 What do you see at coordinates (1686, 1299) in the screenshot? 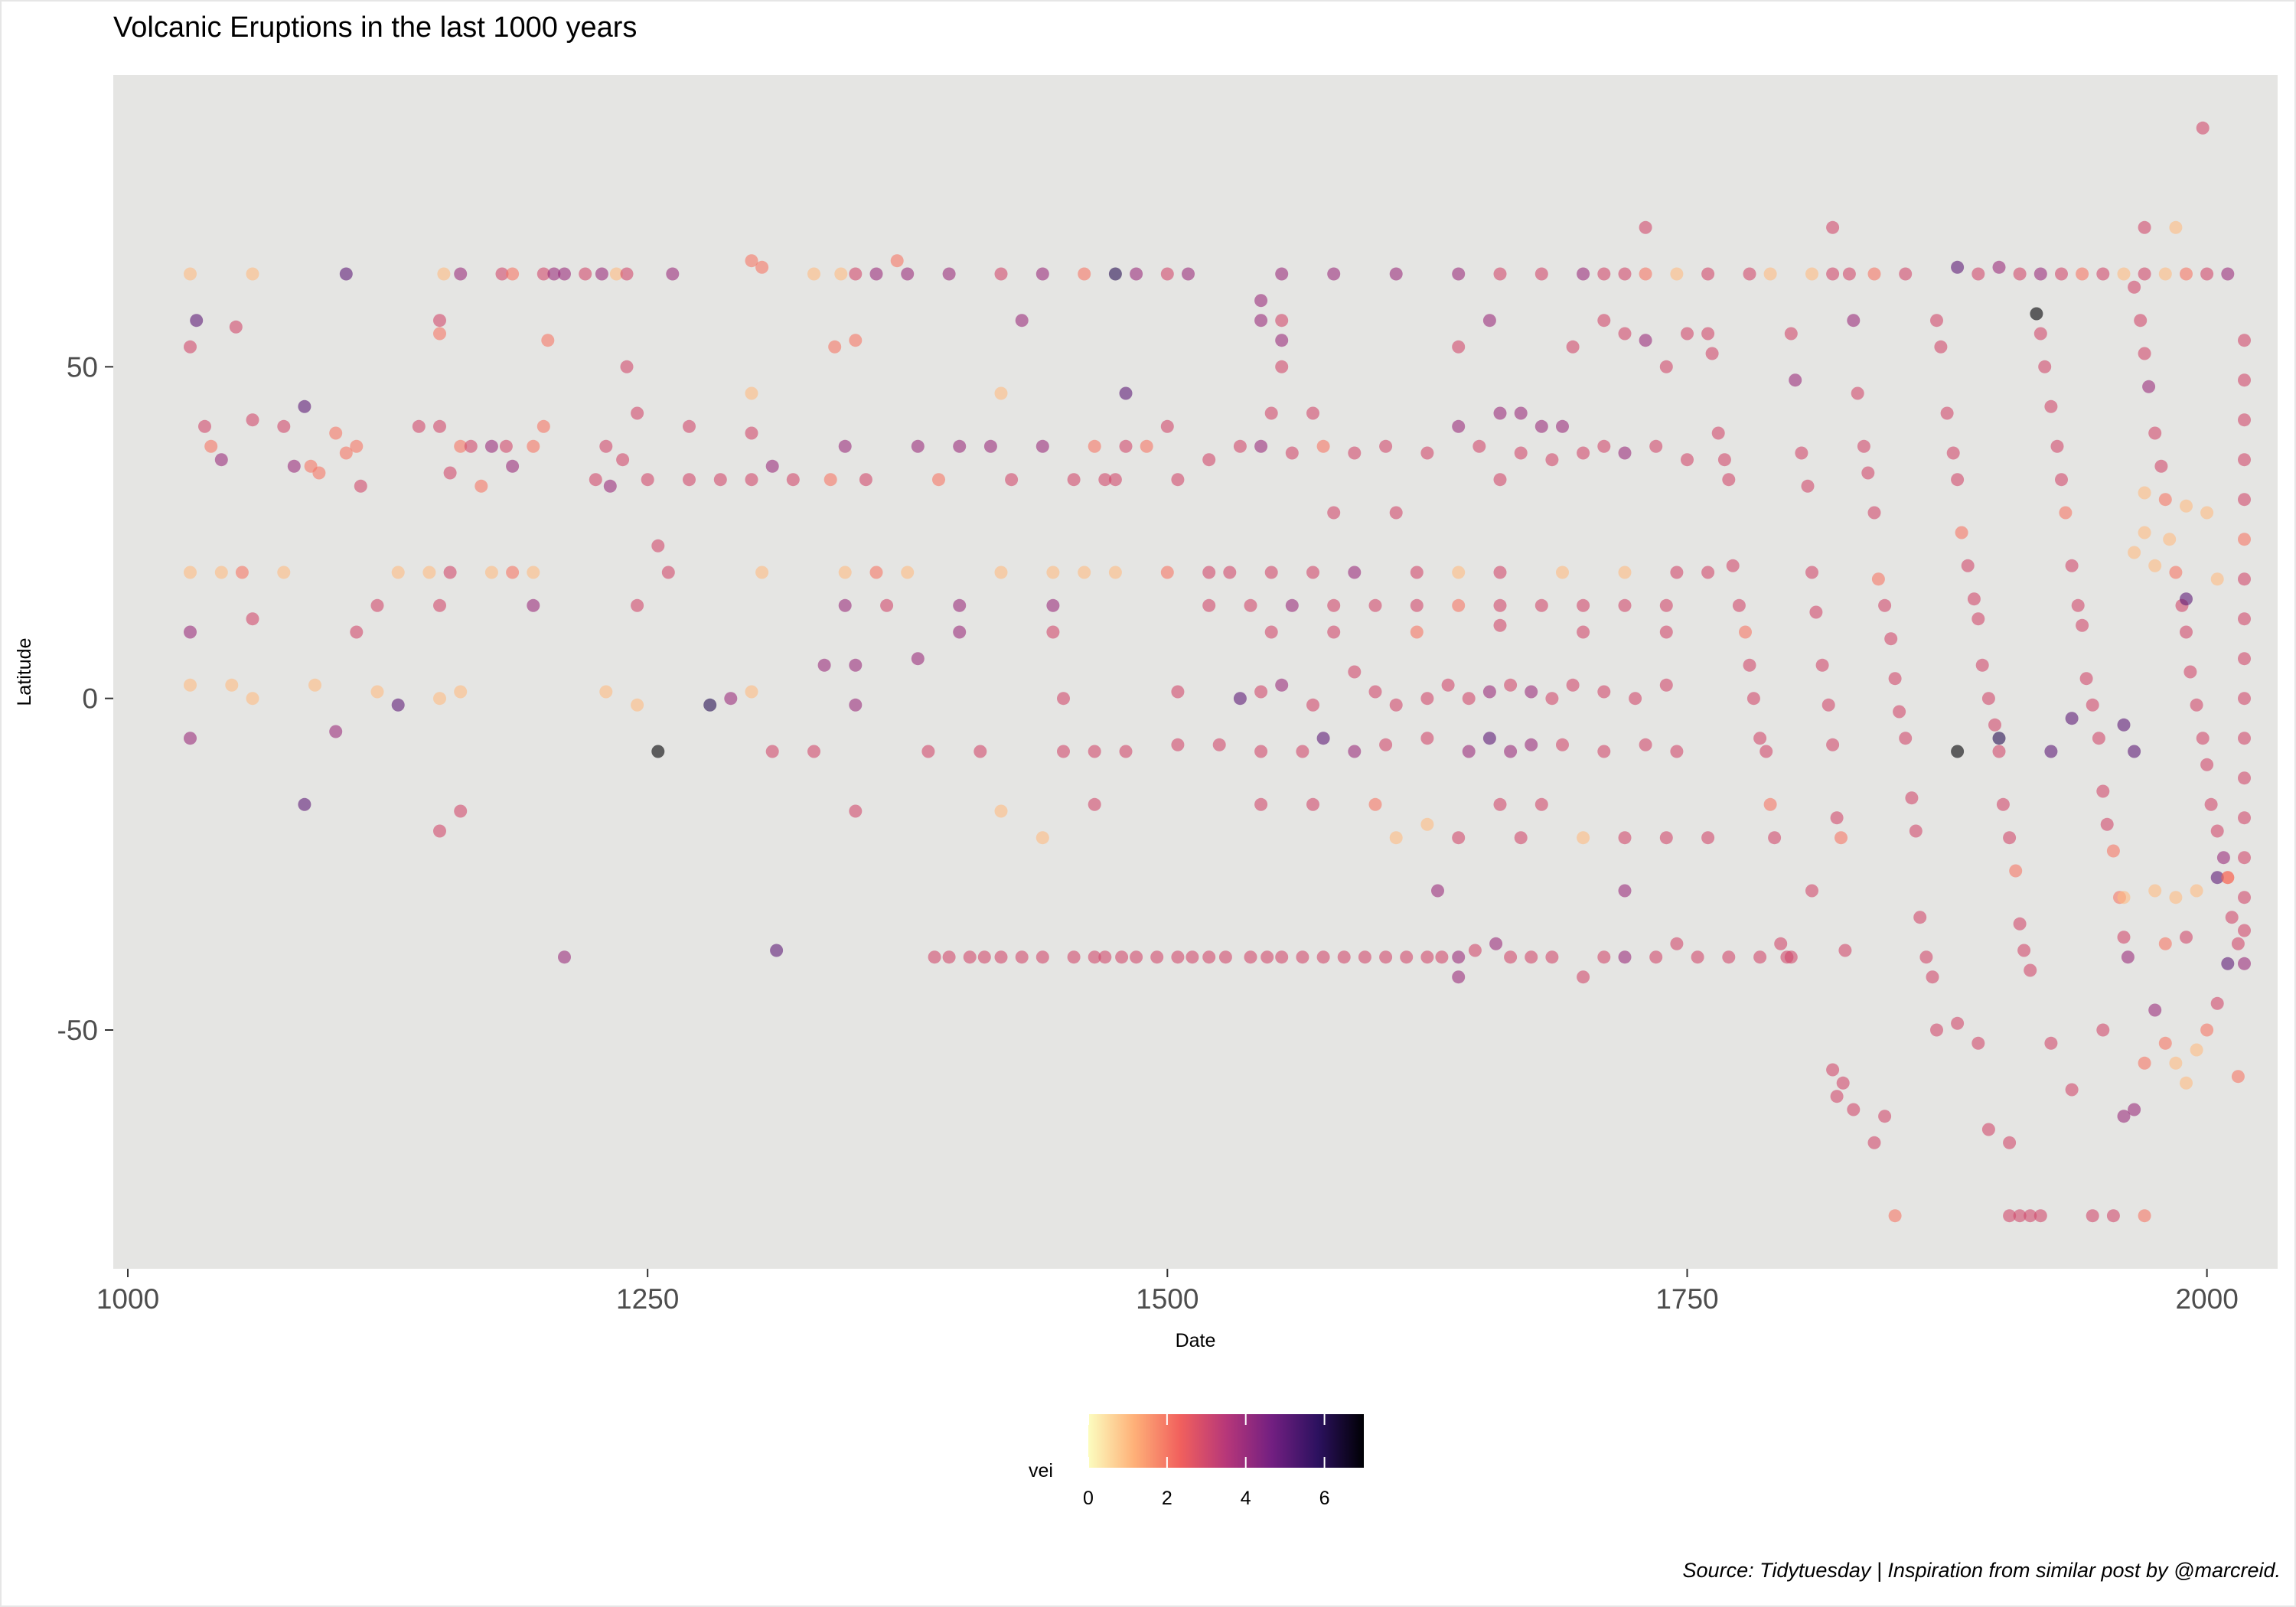
I see `x-tick-label: 1750` at bounding box center [1686, 1299].